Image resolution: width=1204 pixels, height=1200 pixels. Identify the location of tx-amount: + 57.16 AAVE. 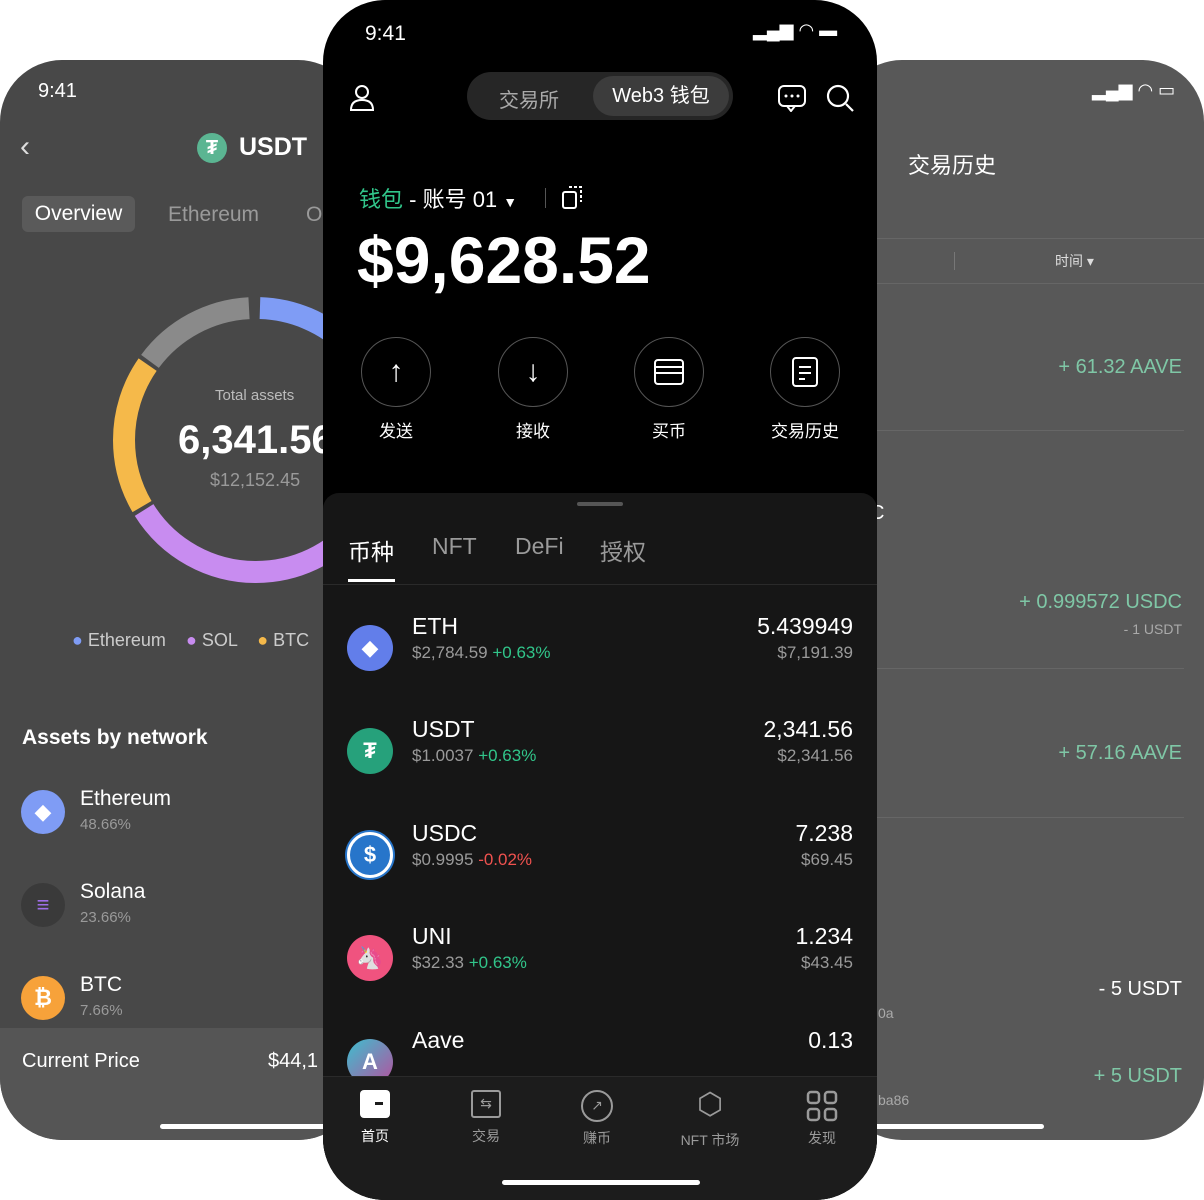
(1120, 753).